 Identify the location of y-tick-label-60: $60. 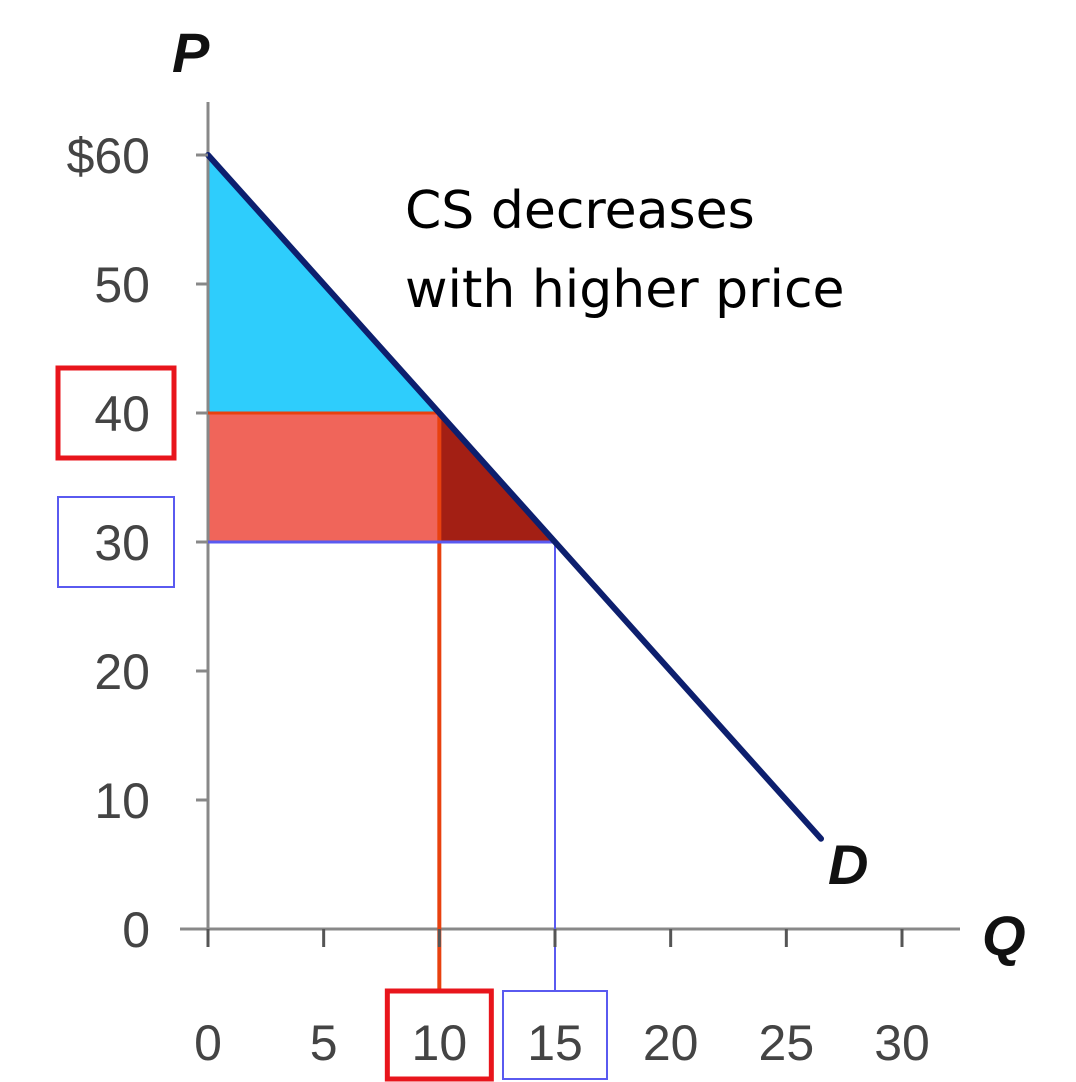
(108, 156).